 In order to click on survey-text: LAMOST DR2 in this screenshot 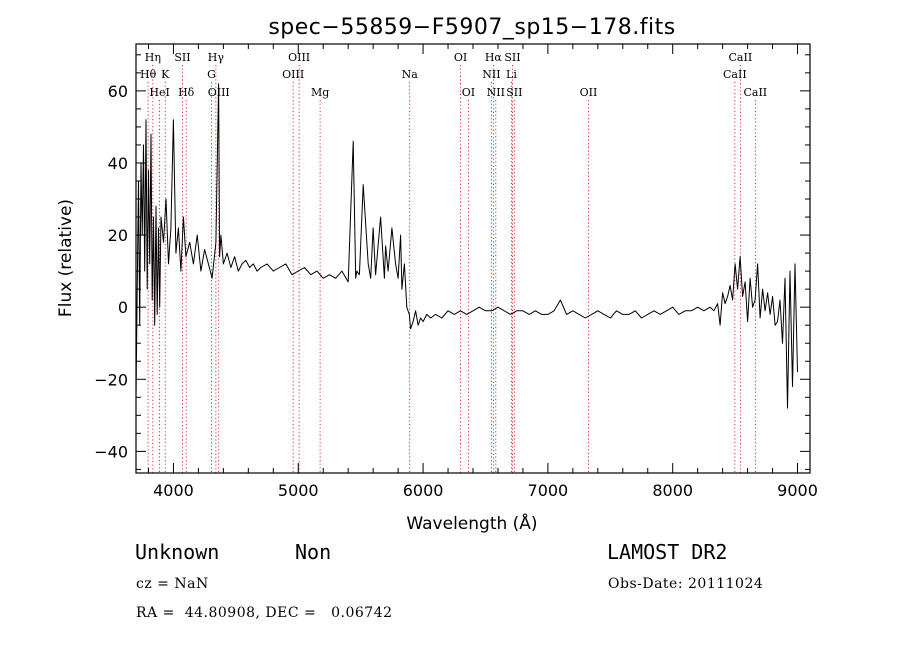, I will do `click(667, 552)`.